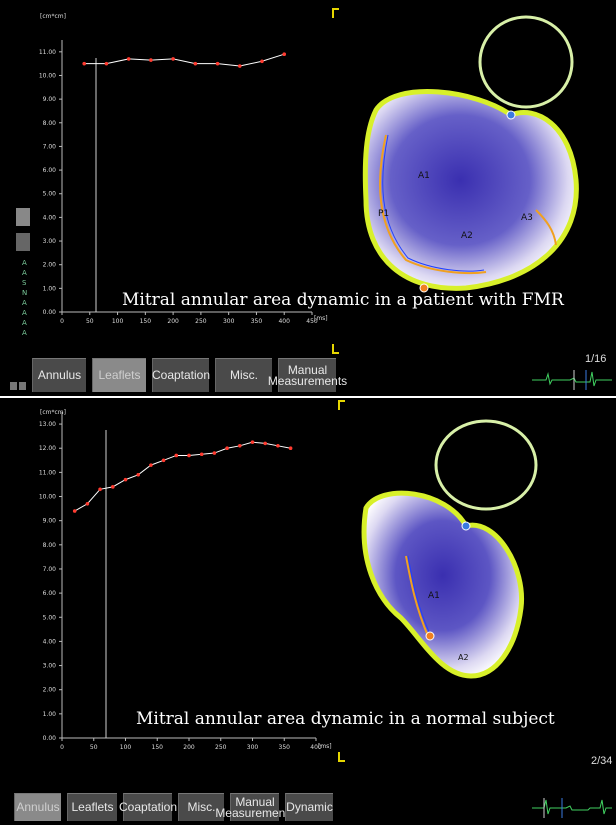 The width and height of the screenshot is (616, 825). What do you see at coordinates (307, 375) in the screenshot?
I see `top-tab-manual-measurements: Manual Measurements` at bounding box center [307, 375].